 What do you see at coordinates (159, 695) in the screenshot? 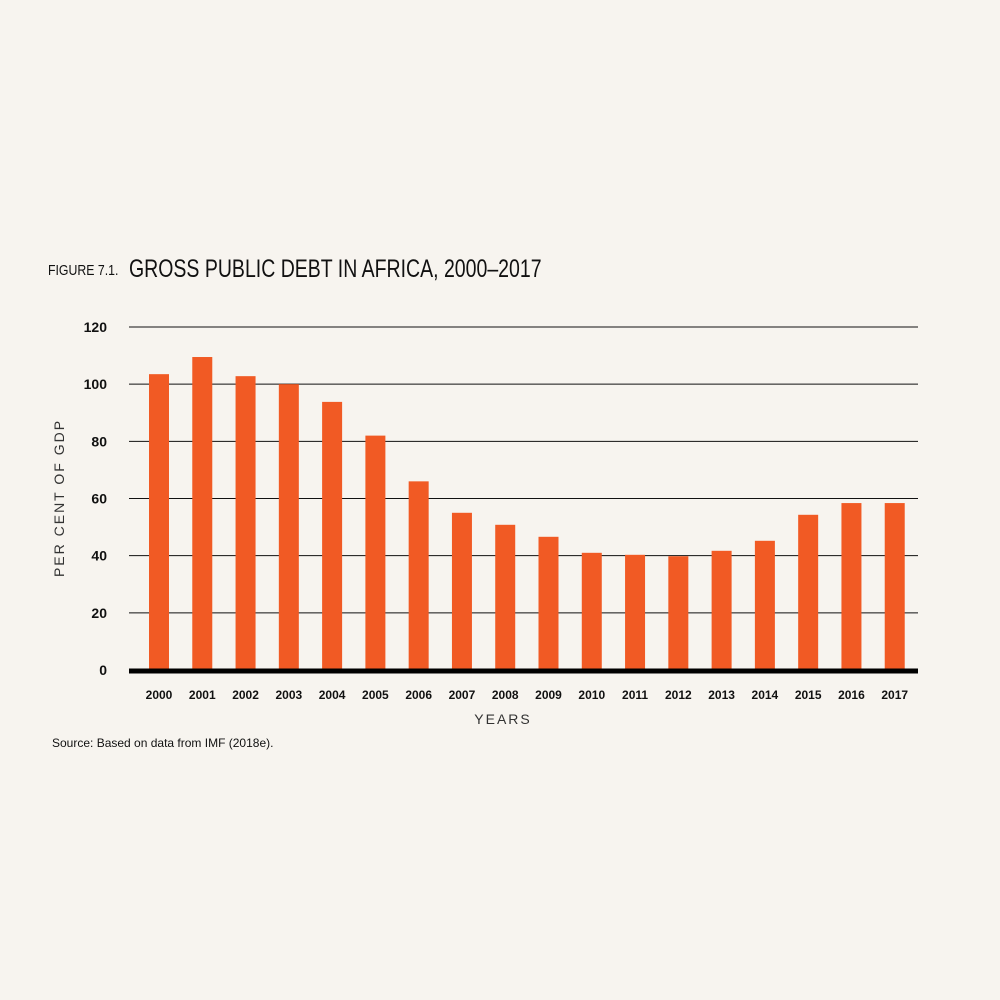
I see `x-tick-label: 2000` at bounding box center [159, 695].